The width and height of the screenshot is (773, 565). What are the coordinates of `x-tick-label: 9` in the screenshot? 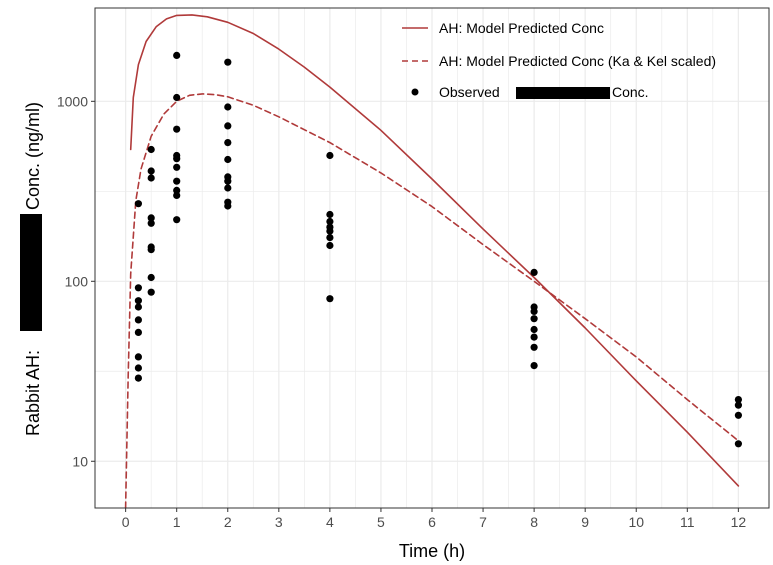 It's located at (585, 522).